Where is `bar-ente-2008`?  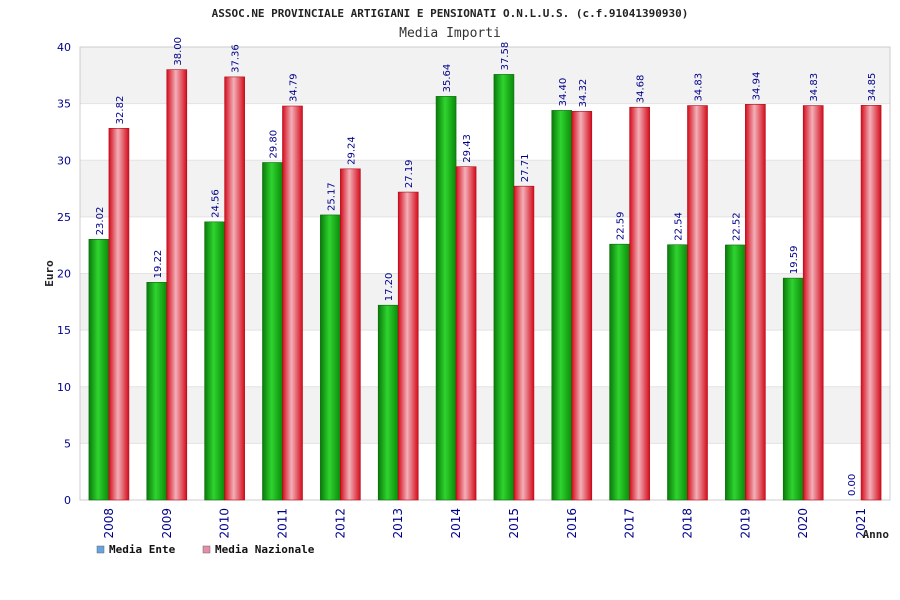
bar-ente-2008 is located at coordinates (99, 369).